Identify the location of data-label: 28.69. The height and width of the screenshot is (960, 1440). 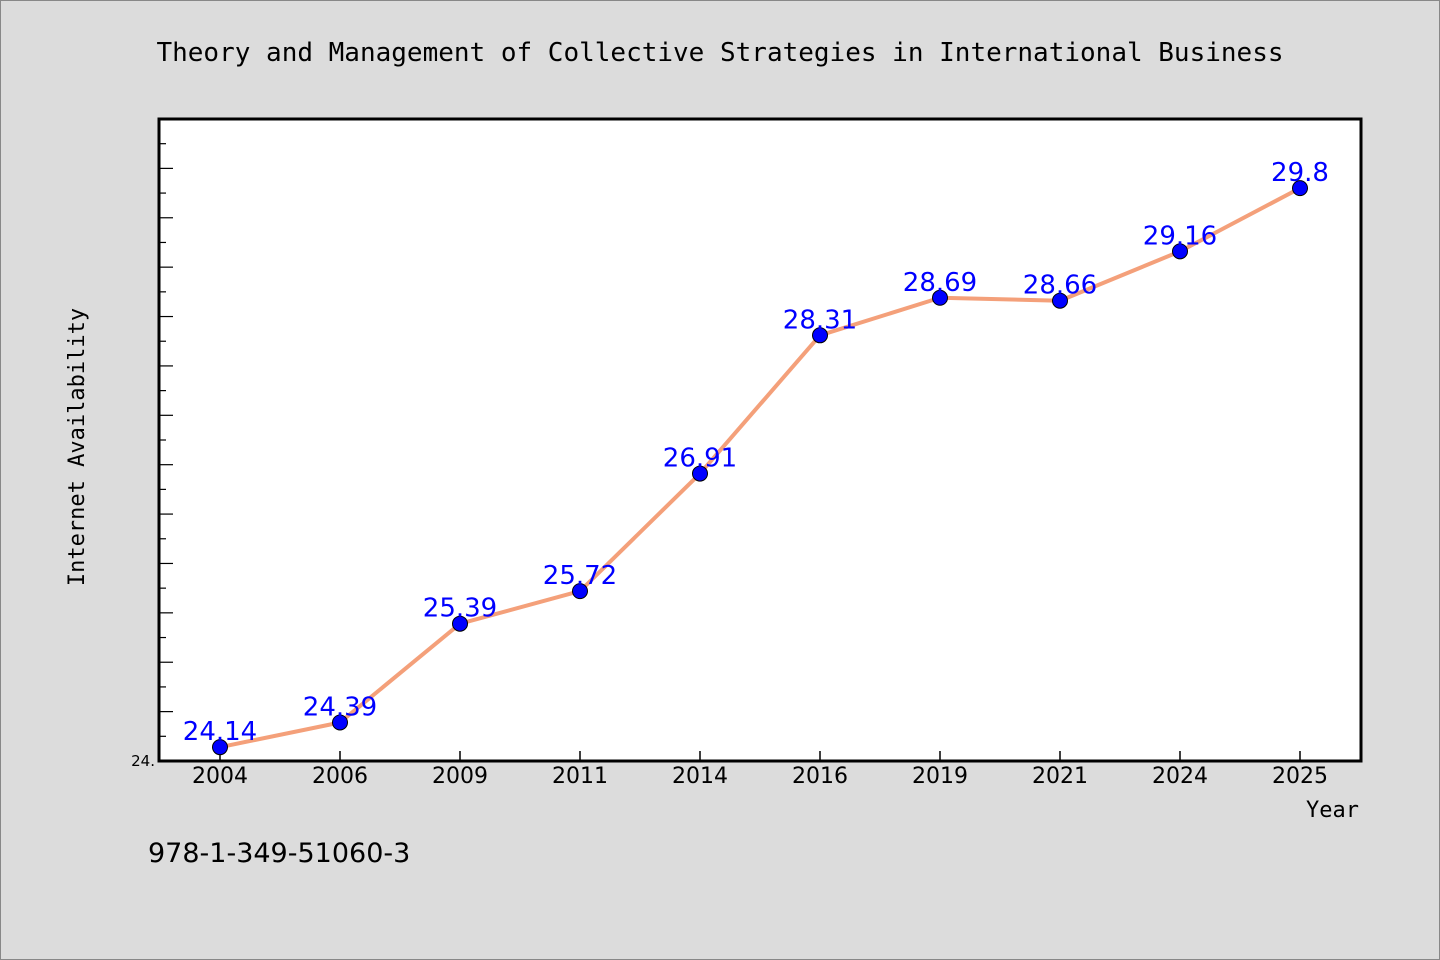
(940, 283).